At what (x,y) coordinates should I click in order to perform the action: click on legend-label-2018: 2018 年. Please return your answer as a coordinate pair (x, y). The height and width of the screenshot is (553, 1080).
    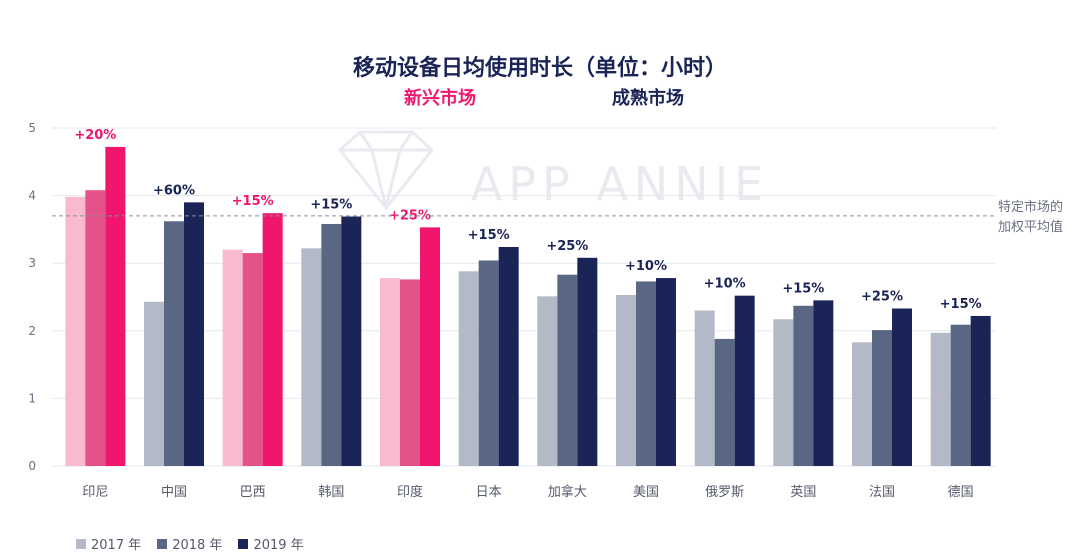
    Looking at the image, I should click on (197, 545).